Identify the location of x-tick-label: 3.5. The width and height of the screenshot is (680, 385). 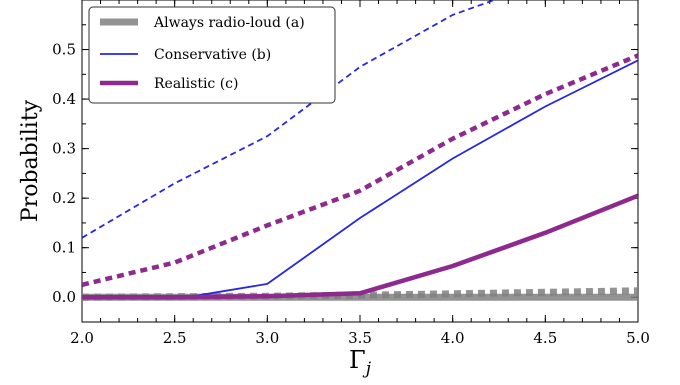
(360, 338).